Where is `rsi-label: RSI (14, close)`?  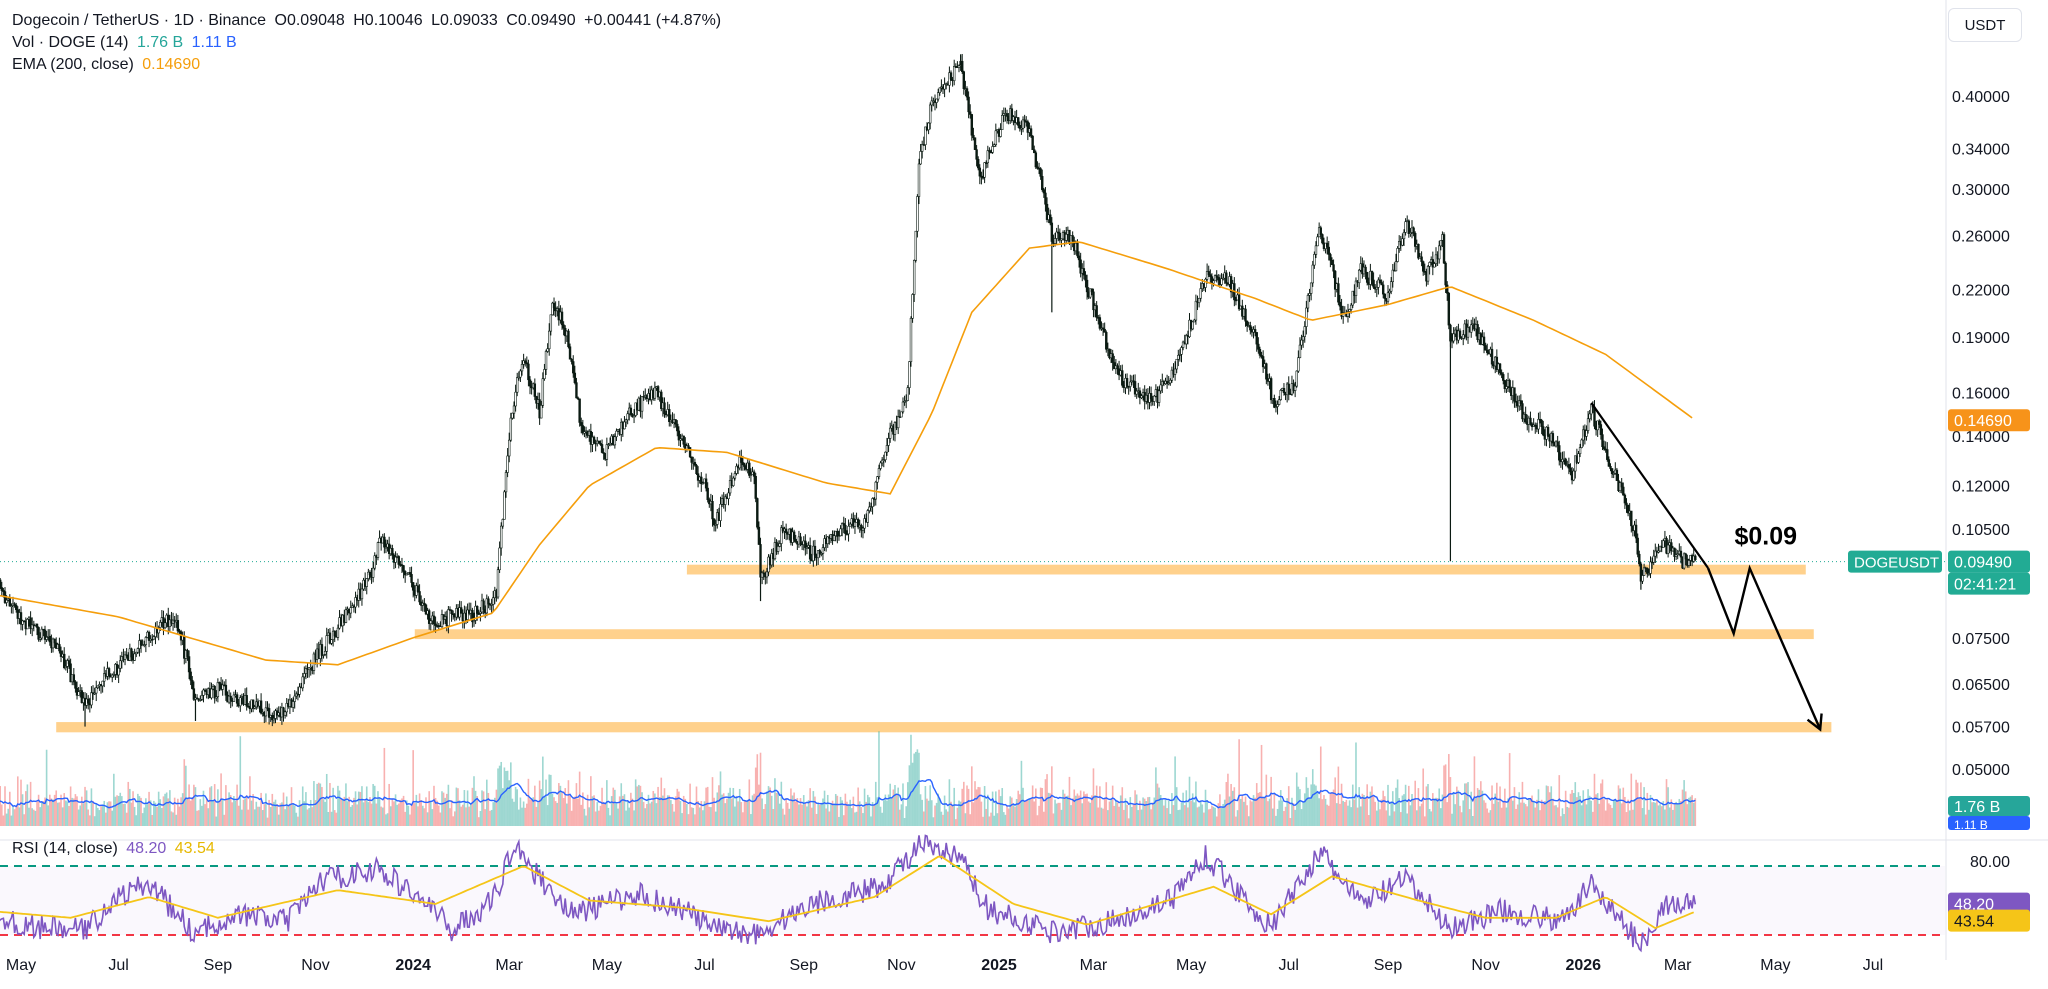
rsi-label: RSI (14, close) is located at coordinates (65, 848).